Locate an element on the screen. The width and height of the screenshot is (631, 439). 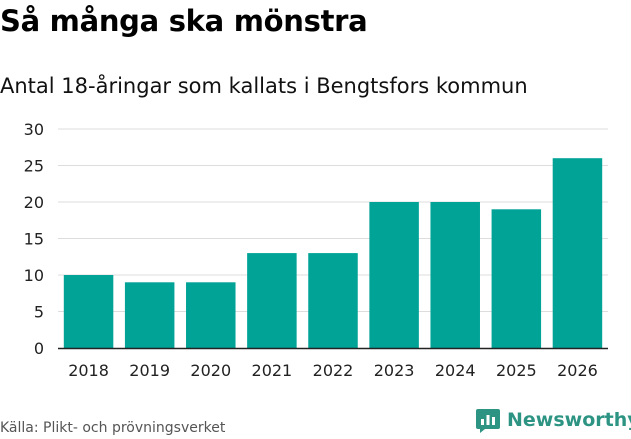
x-tick-label: 2020 is located at coordinates (210, 370).